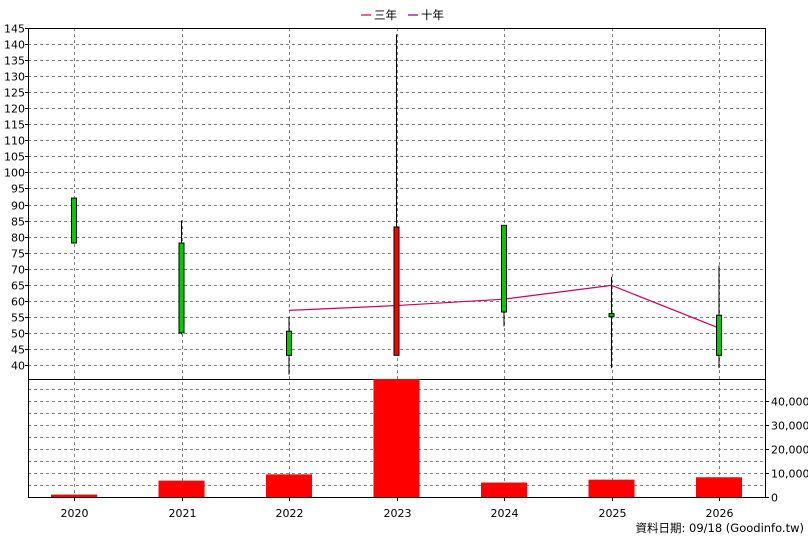  Describe the element at coordinates (432, 15) in the screenshot. I see `legend-label-ma10: 十年` at that location.